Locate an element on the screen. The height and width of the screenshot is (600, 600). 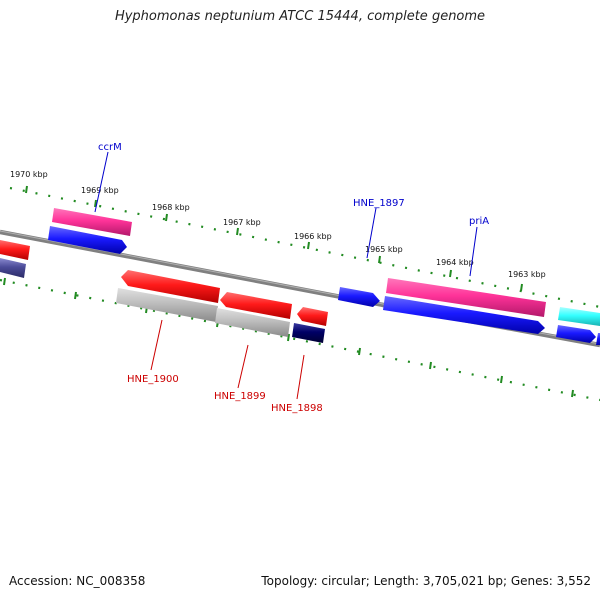
kbp-label: 1970 kbp is located at coordinates (29, 174).